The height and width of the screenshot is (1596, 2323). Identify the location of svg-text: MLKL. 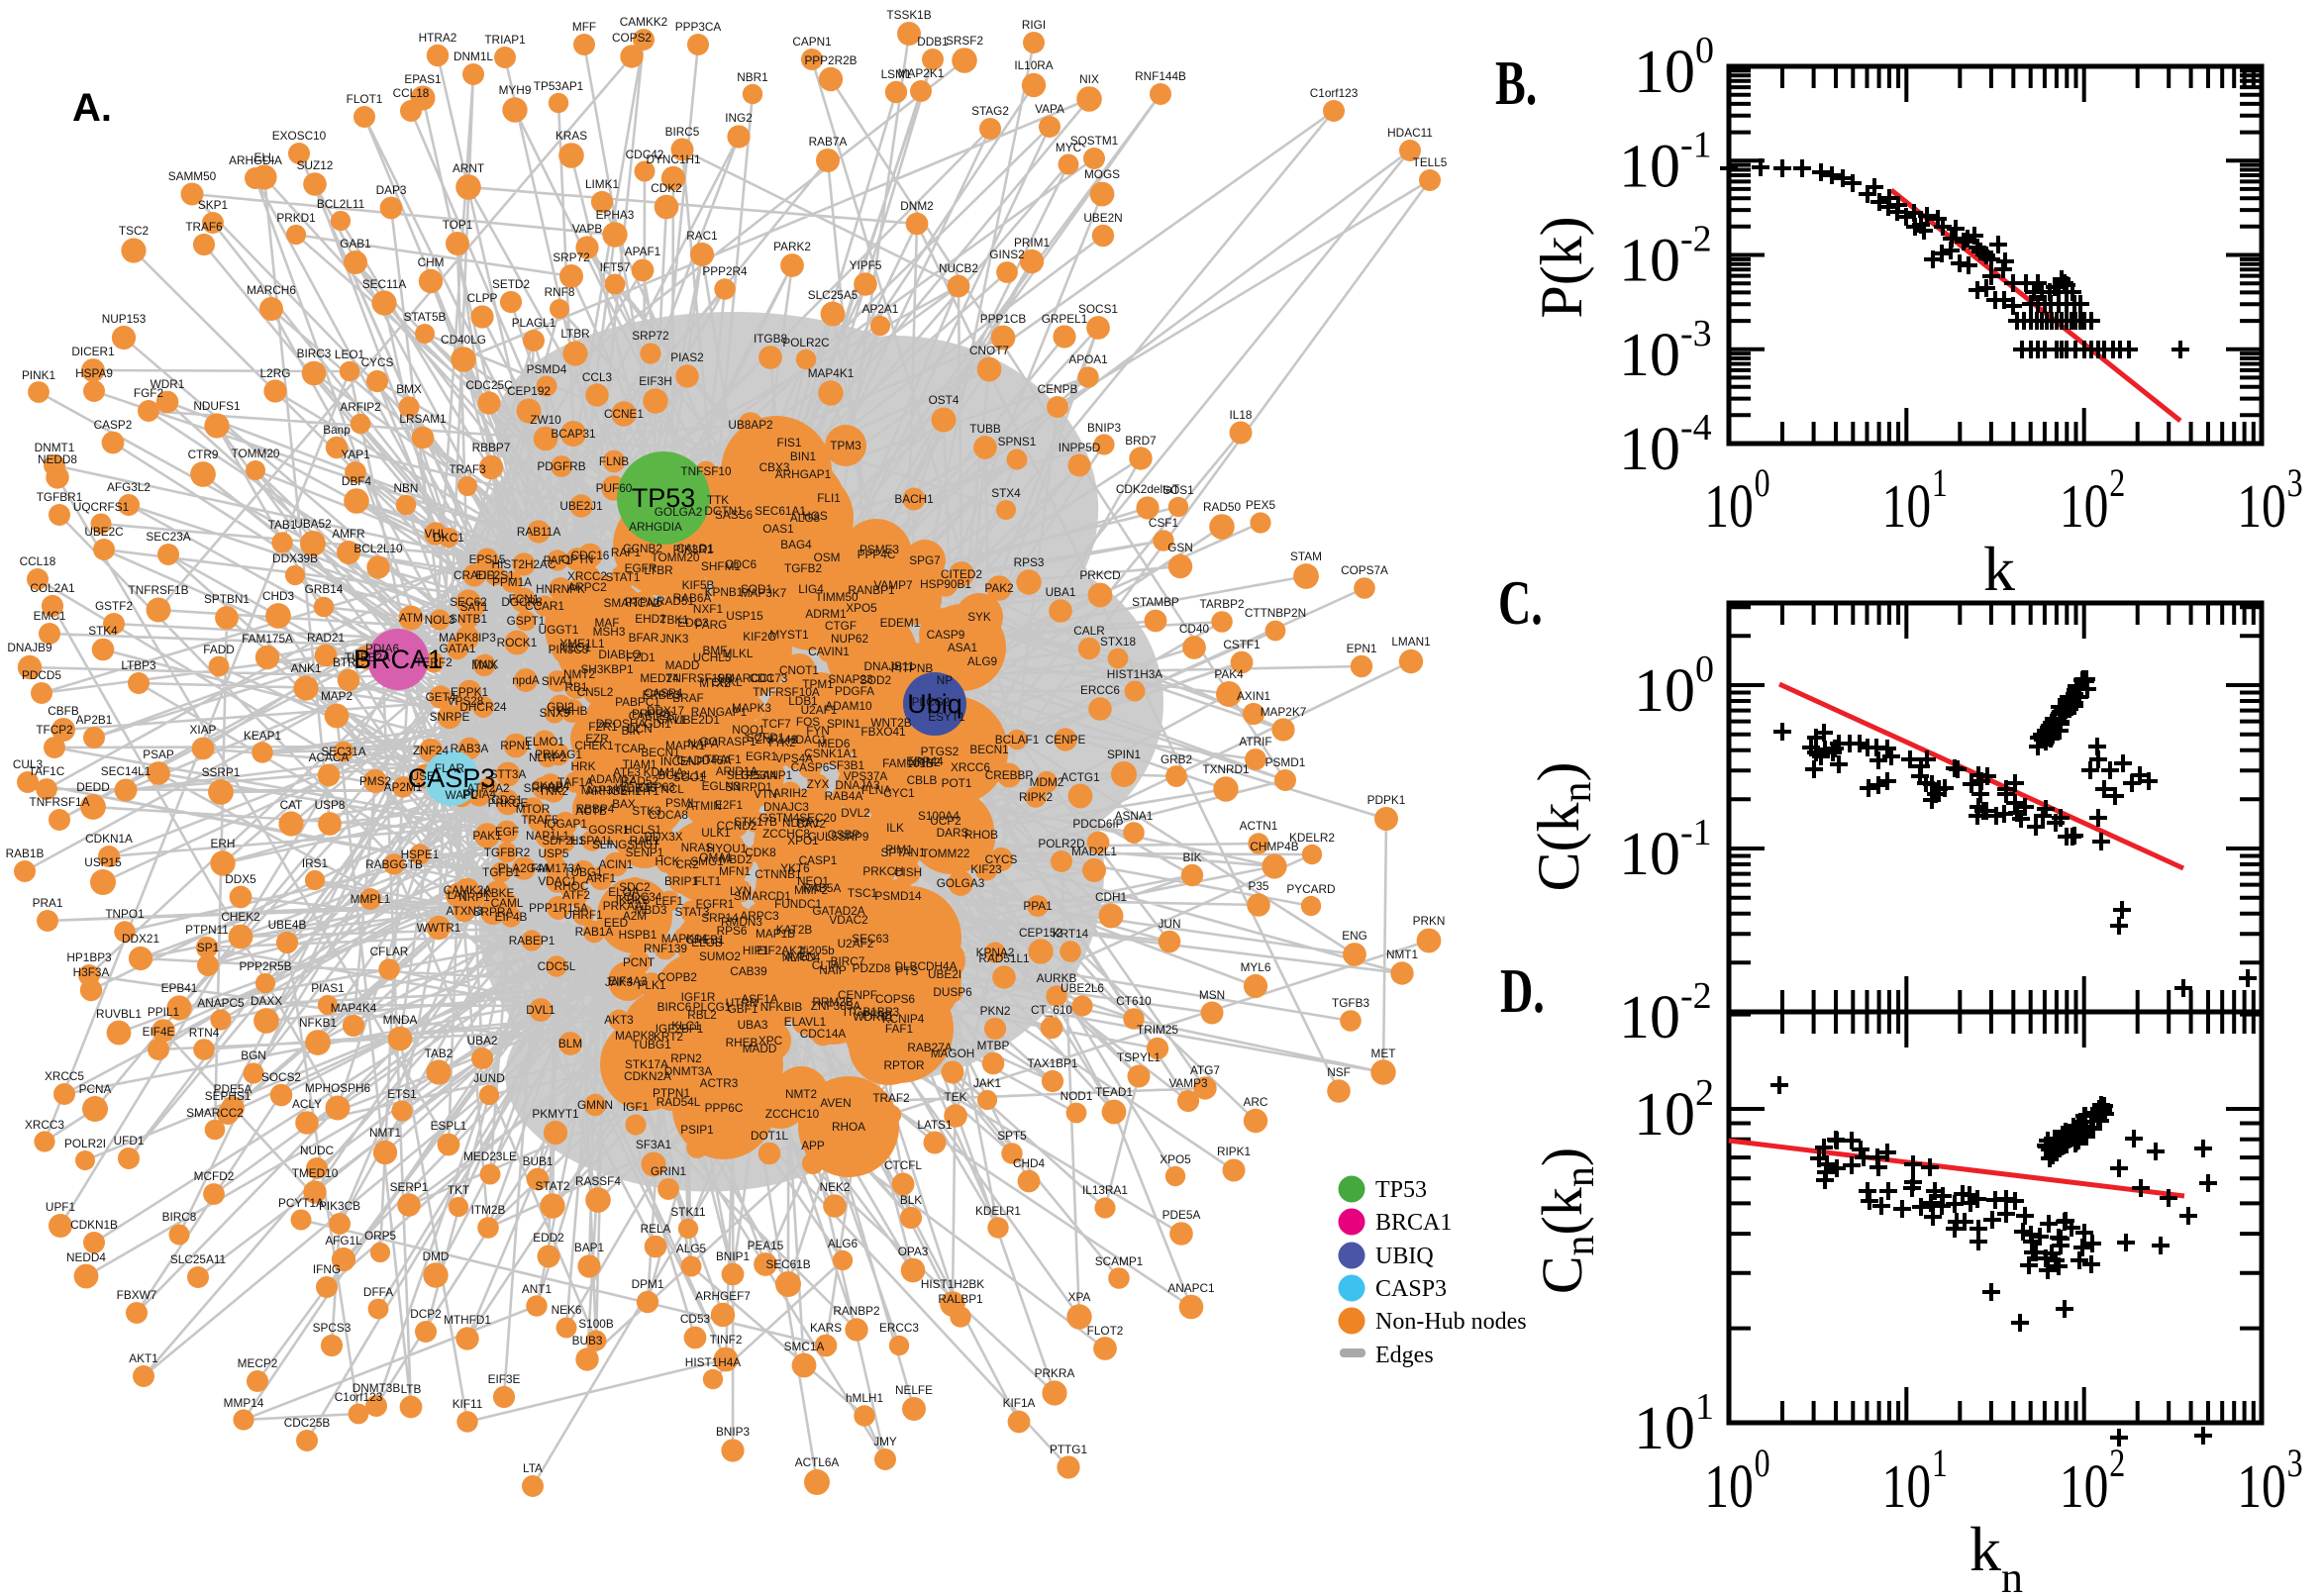
(738, 654).